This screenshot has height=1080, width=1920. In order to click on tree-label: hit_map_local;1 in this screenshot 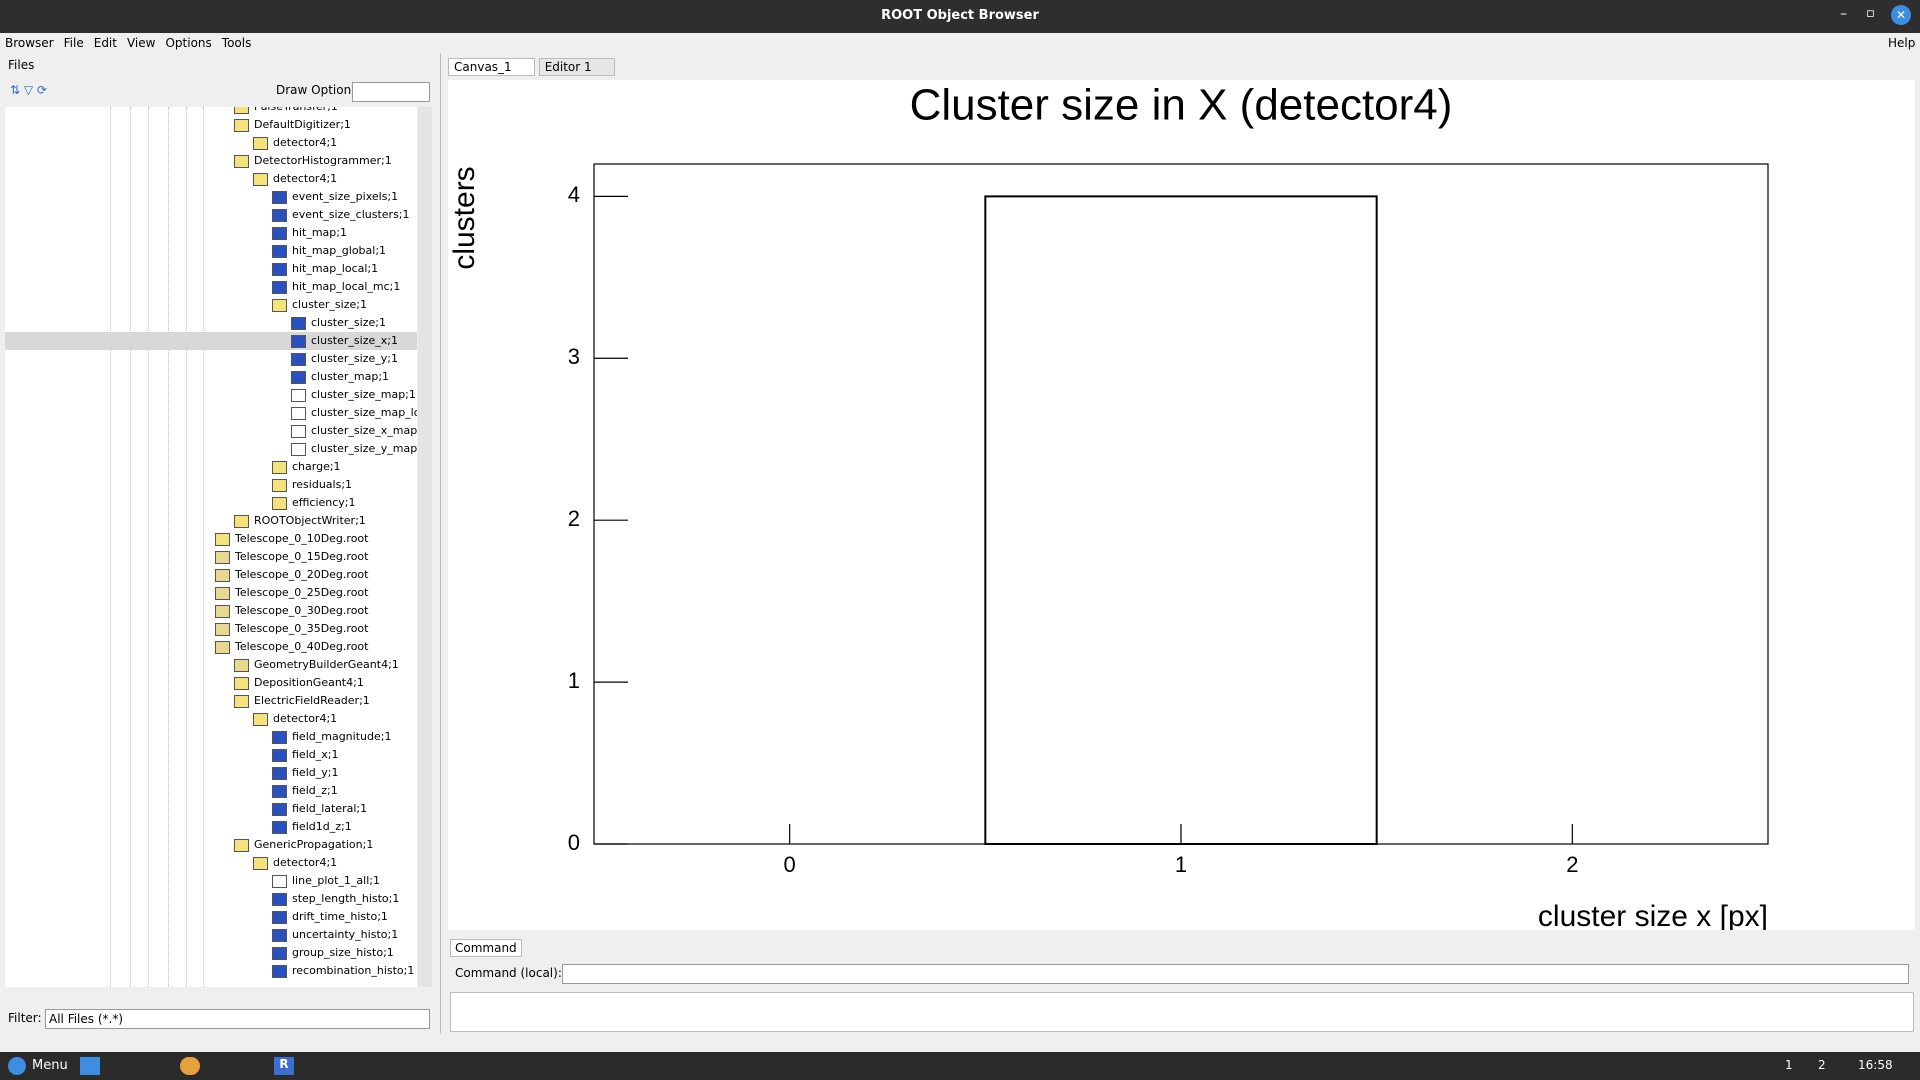, I will do `click(335, 268)`.